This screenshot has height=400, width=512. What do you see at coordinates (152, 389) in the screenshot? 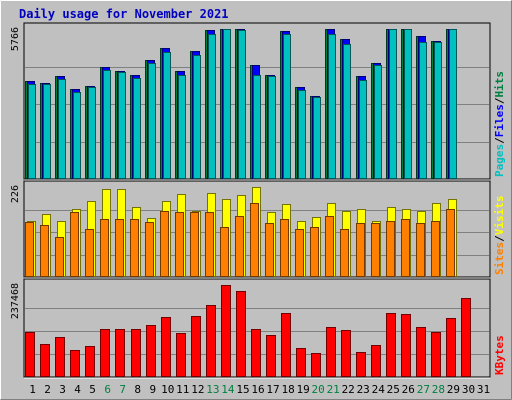
I see `x-tick-label: 9` at bounding box center [152, 389].